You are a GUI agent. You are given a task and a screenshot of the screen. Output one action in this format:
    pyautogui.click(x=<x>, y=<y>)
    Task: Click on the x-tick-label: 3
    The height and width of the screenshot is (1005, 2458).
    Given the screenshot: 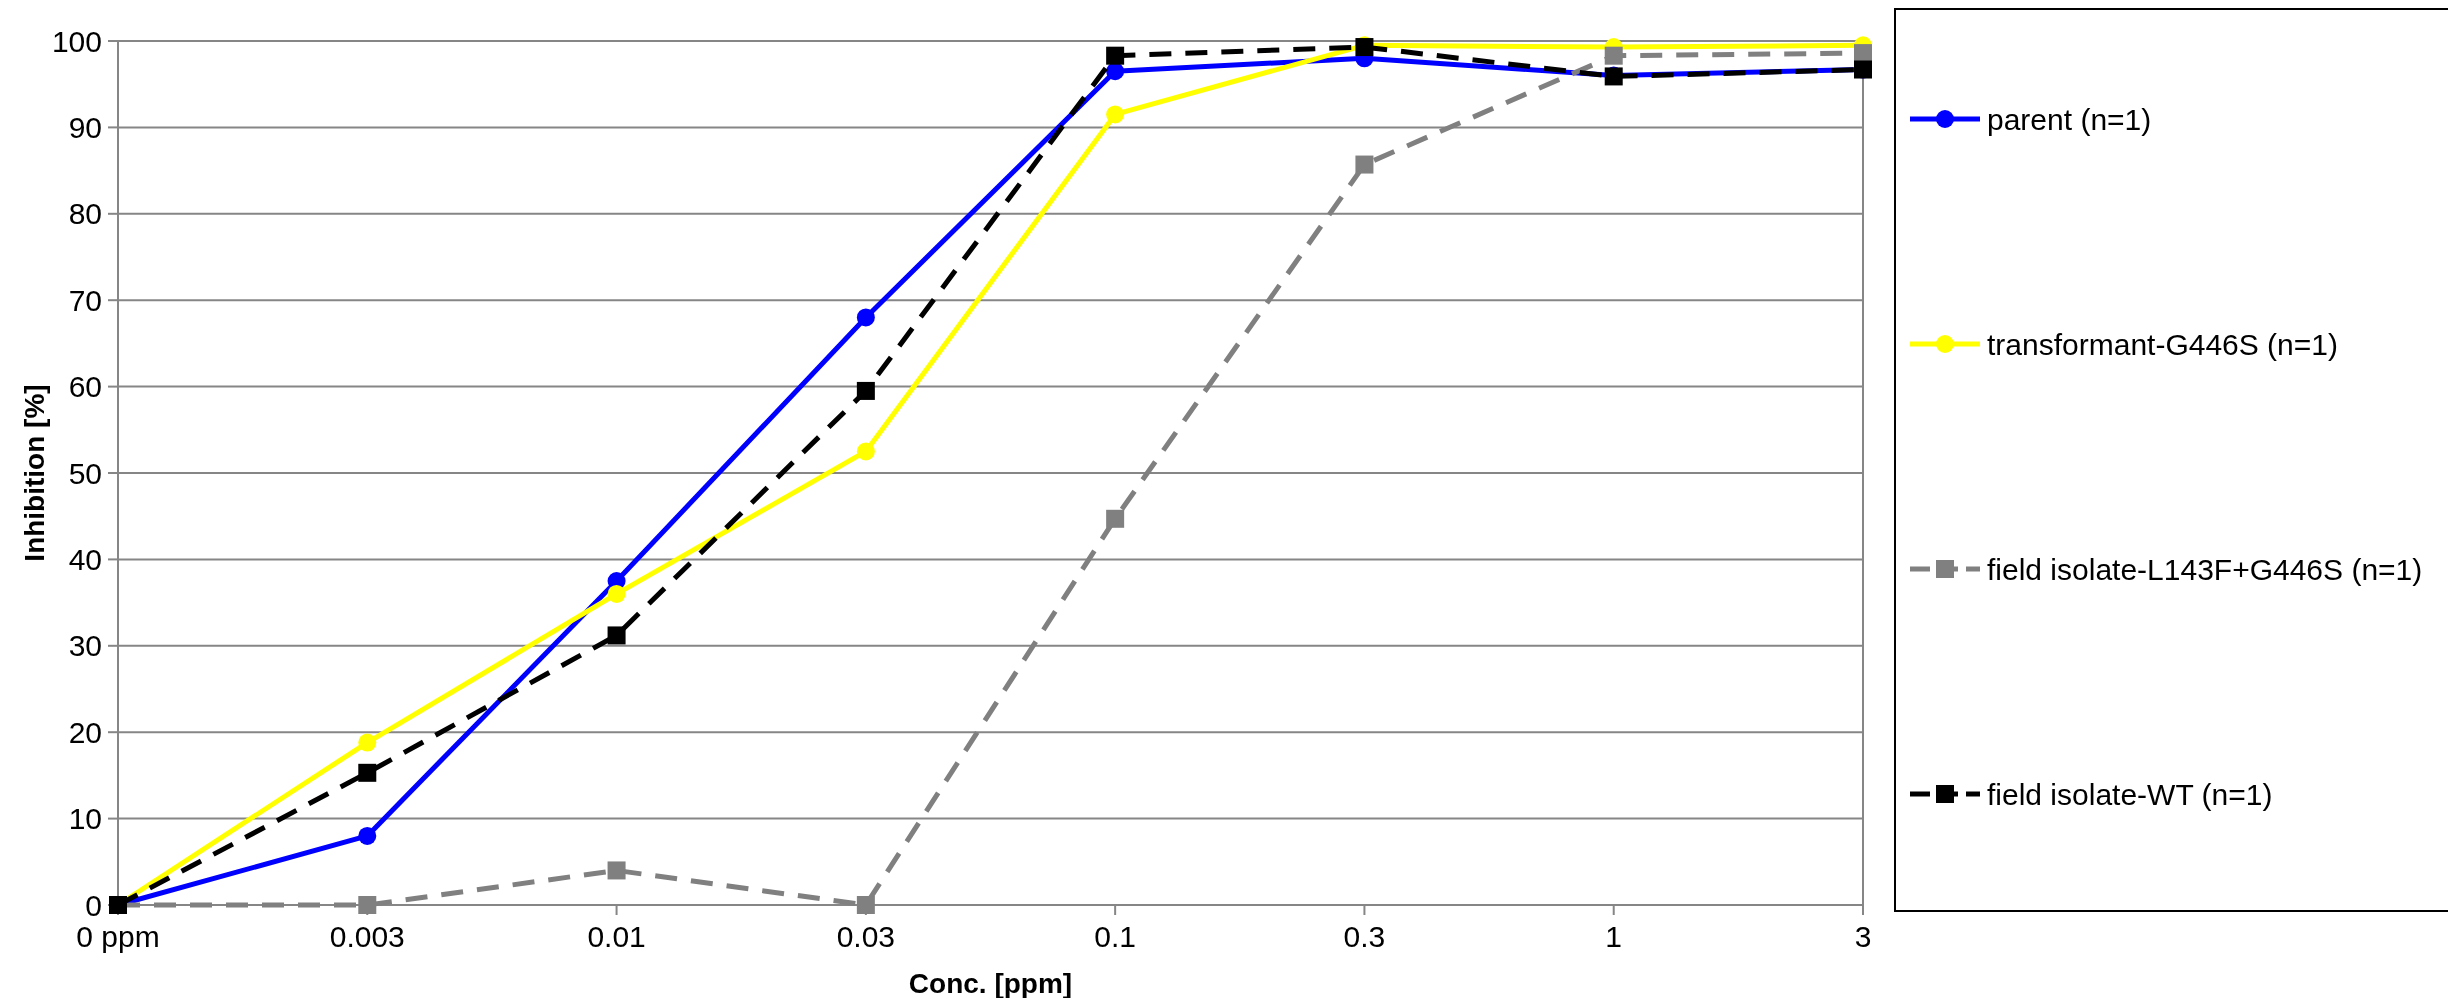 What is the action you would take?
    pyautogui.click(x=1863, y=936)
    